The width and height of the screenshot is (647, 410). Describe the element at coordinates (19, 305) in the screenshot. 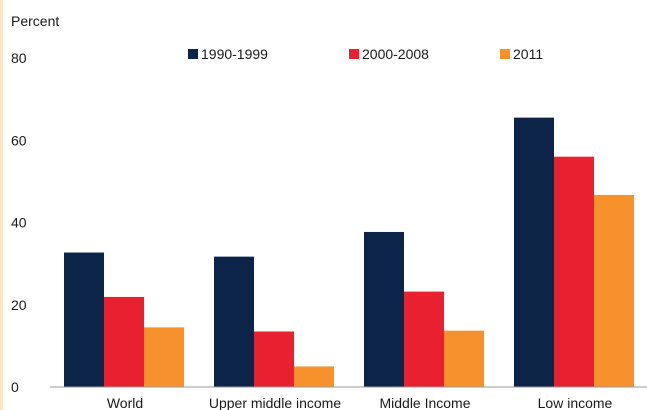

I see `y-tick-label: 20` at that location.